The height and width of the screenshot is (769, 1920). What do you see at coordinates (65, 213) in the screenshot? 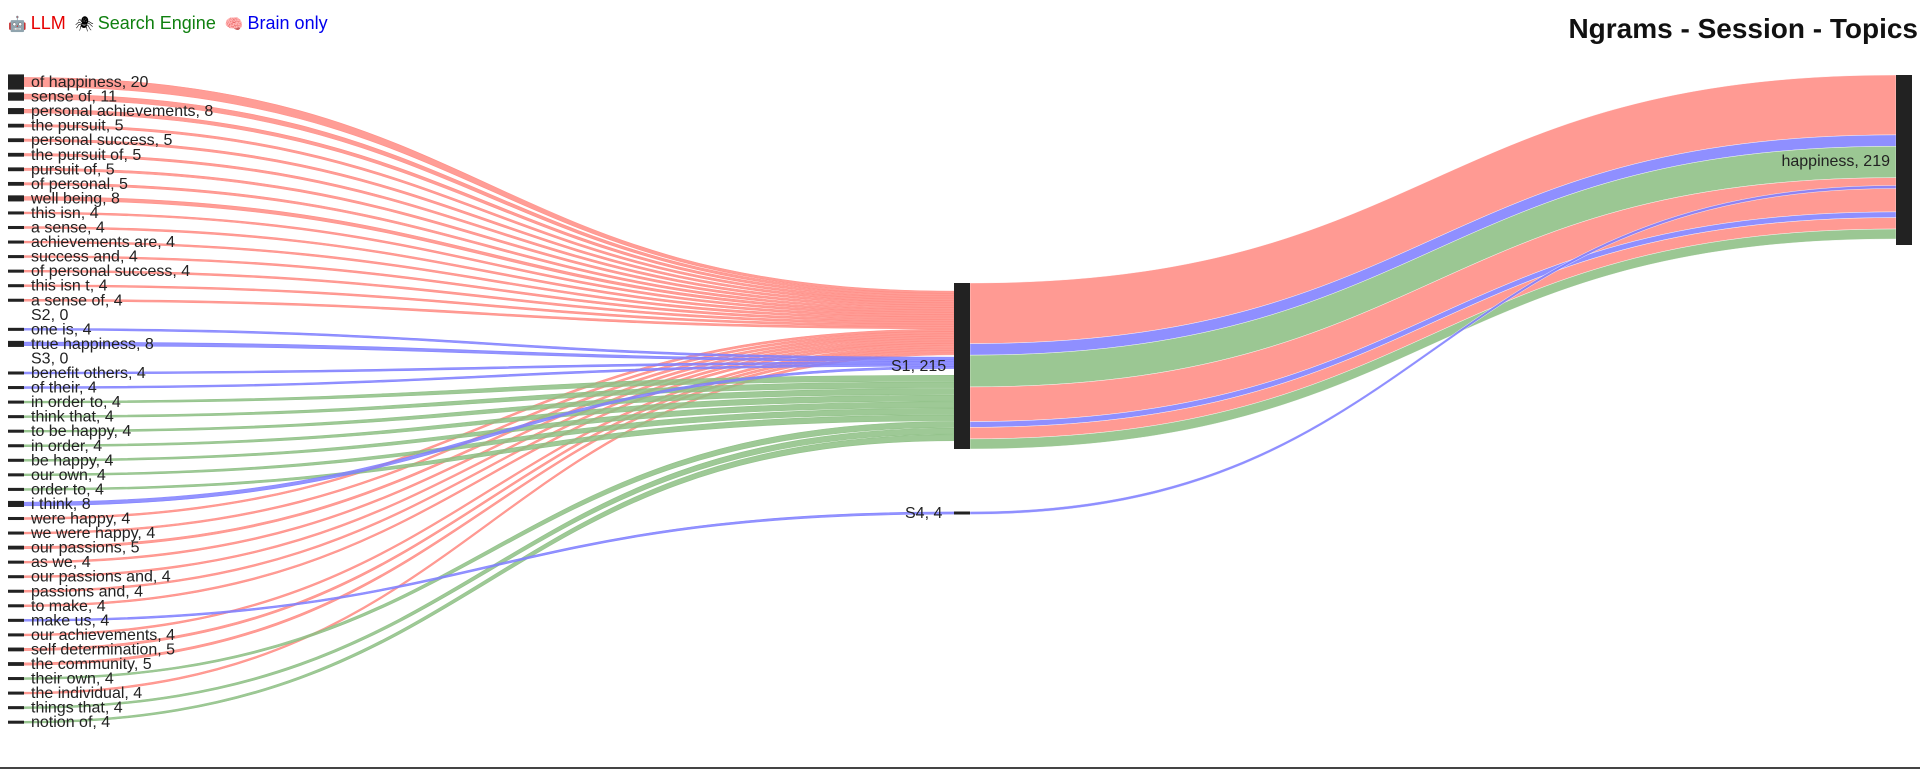
I see `ngram-label-this-isn-4: this isn, 4` at bounding box center [65, 213].